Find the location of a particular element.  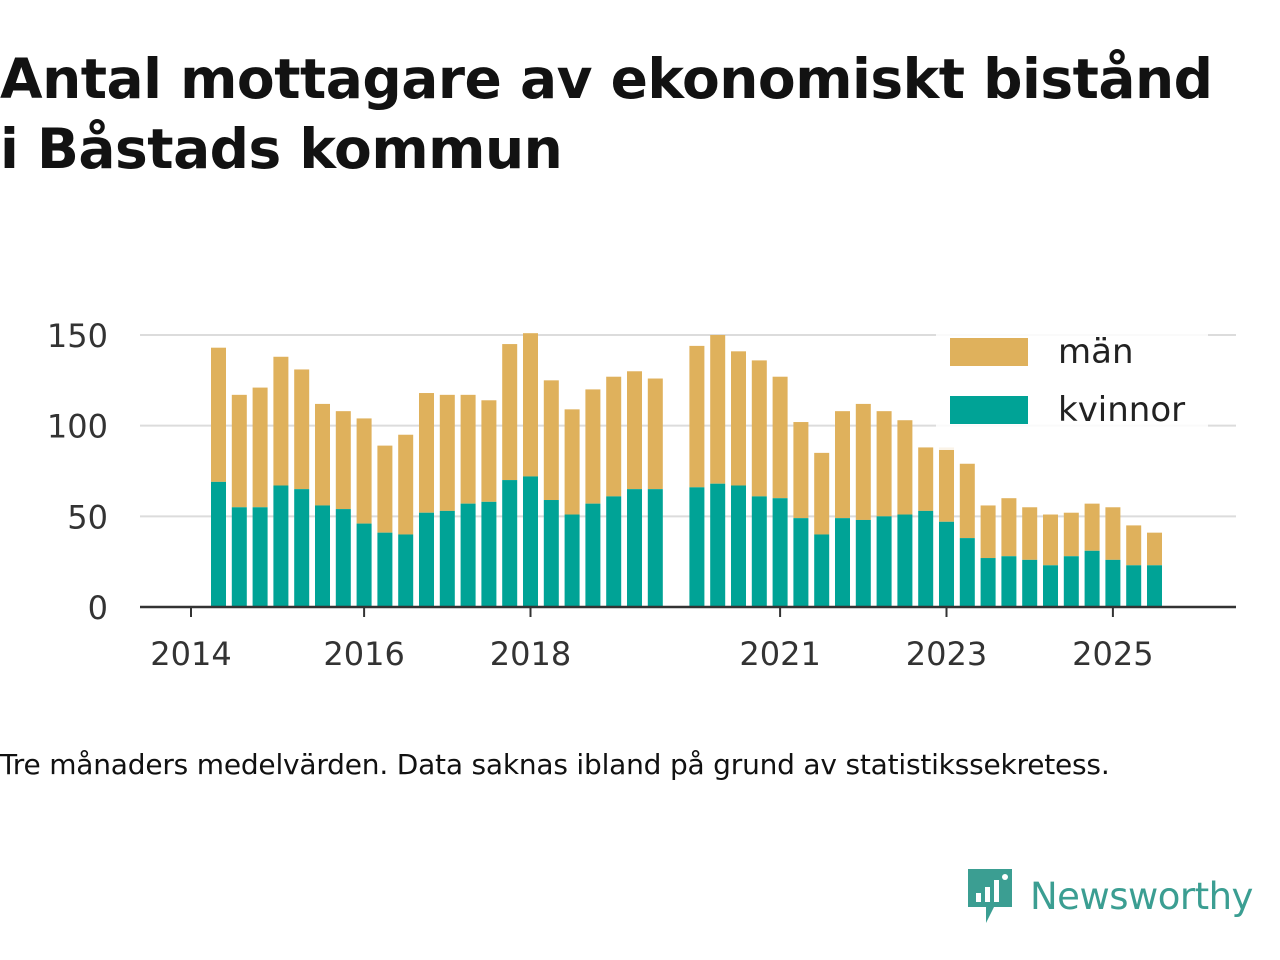

legend-label-man: män is located at coordinates (1096, 352).